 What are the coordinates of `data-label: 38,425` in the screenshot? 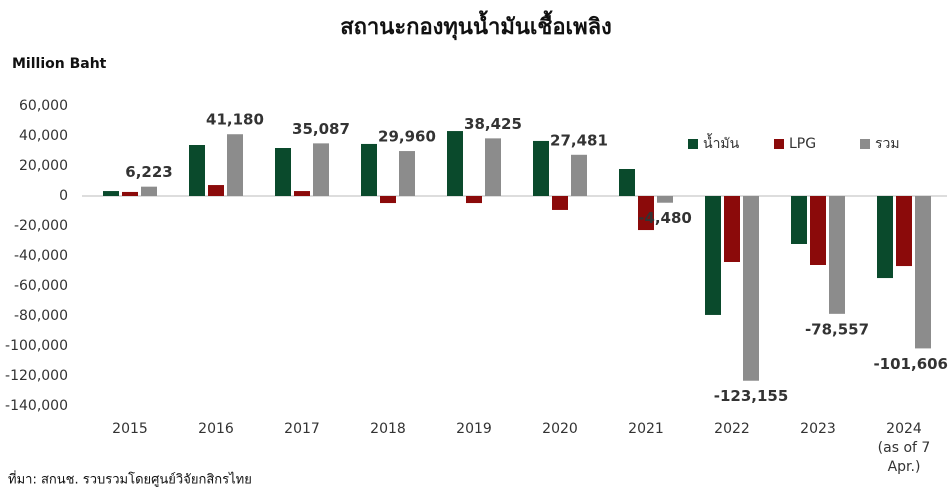 It's located at (493, 124).